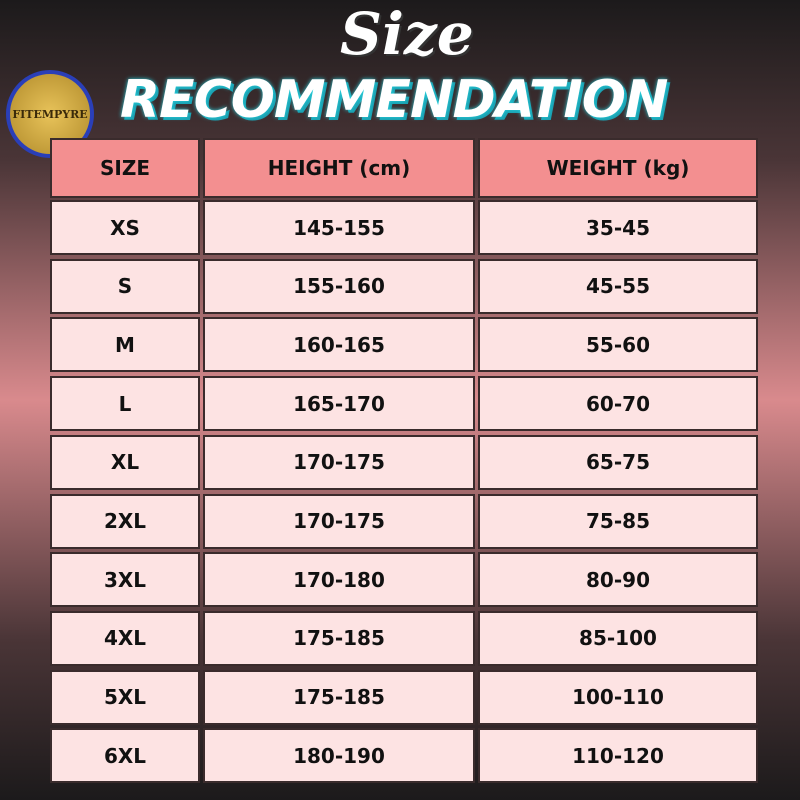 The image size is (800, 800). I want to click on cell: 75-85, so click(618, 521).